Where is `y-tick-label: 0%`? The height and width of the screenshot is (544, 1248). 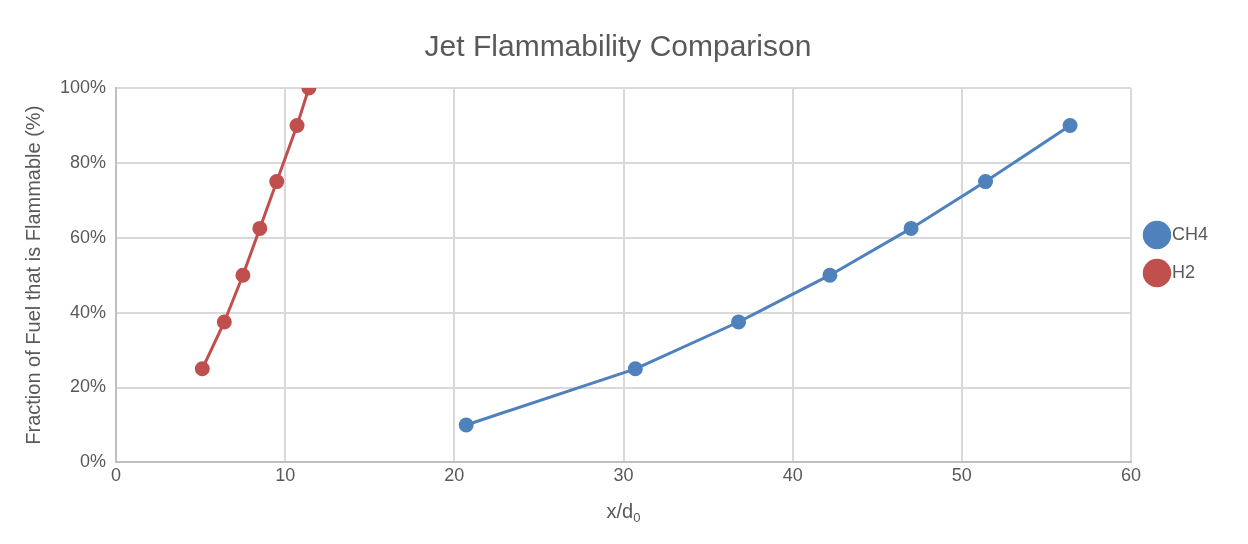
y-tick-label: 0% is located at coordinates (93, 461).